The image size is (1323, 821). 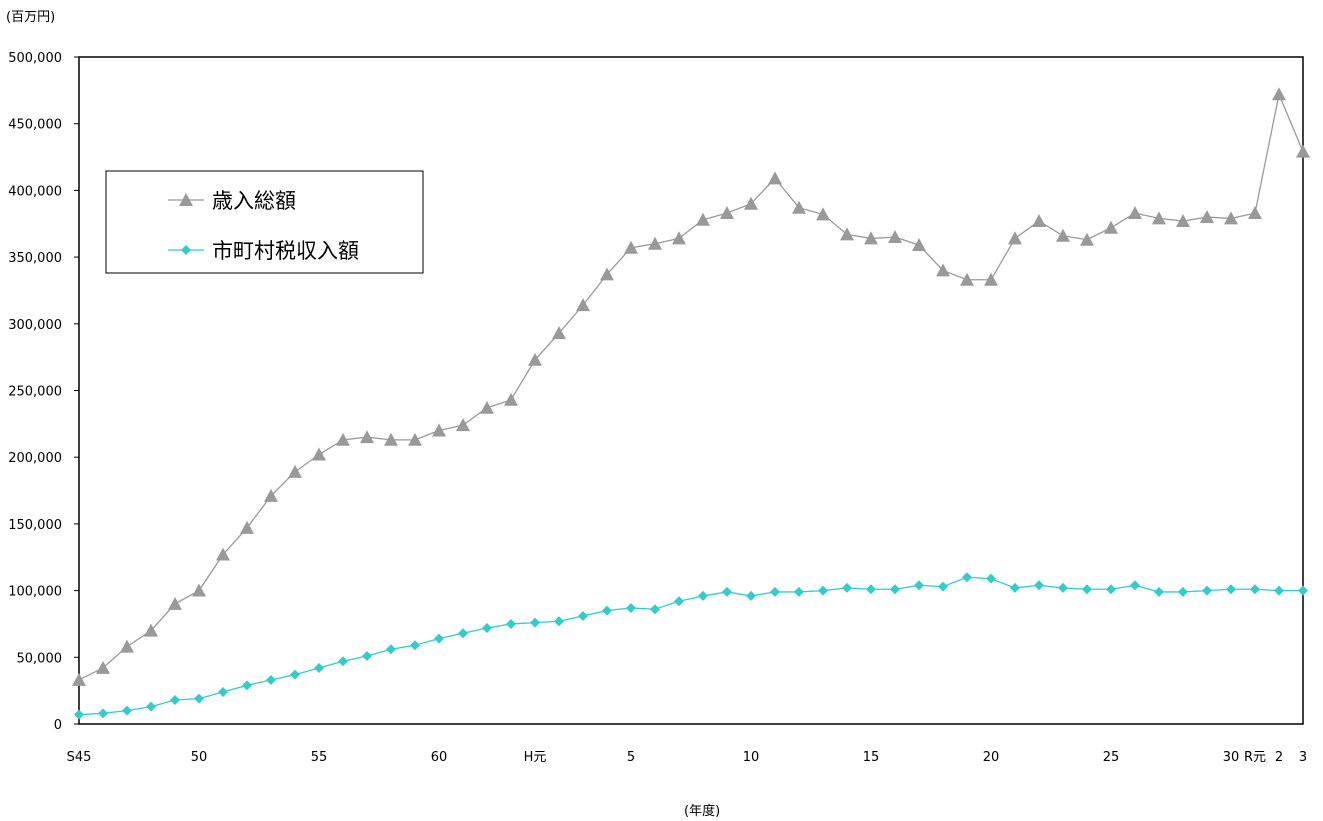 What do you see at coordinates (264, 222) in the screenshot?
I see `legend-box` at bounding box center [264, 222].